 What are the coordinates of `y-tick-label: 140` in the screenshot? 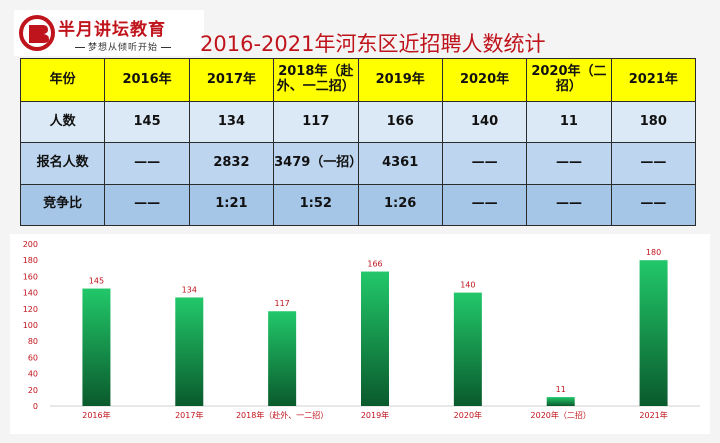 It's located at (30, 293).